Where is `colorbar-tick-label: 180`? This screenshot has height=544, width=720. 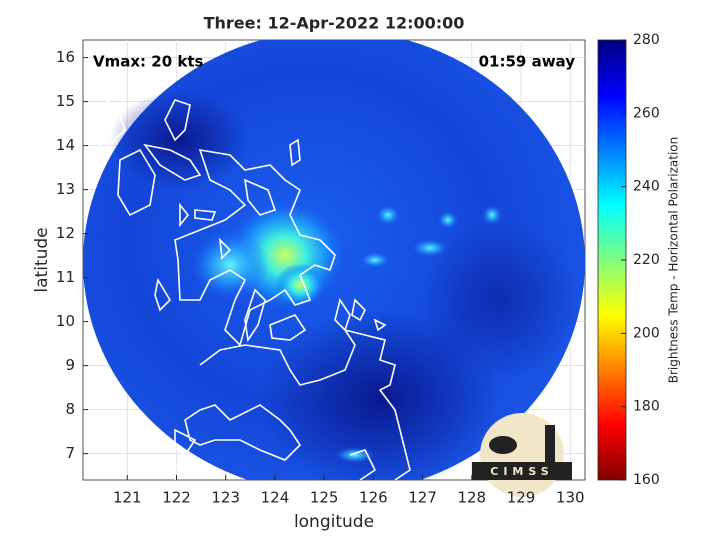 colorbar-tick-label: 180 is located at coordinates (646, 407).